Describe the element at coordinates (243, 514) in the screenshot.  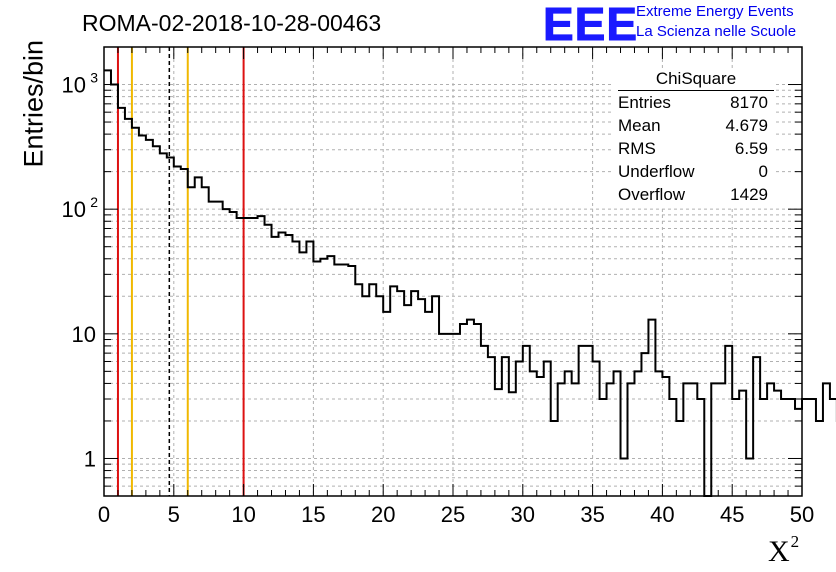
I see `x-tick-label: 10` at that location.